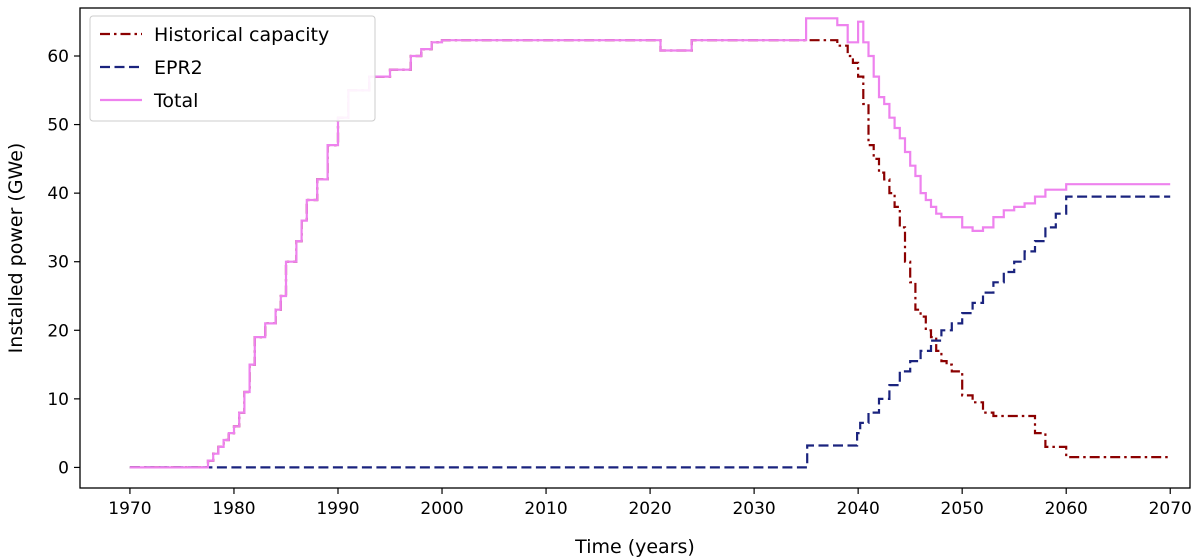  I want to click on y-tick-label: 30, so click(58, 263).